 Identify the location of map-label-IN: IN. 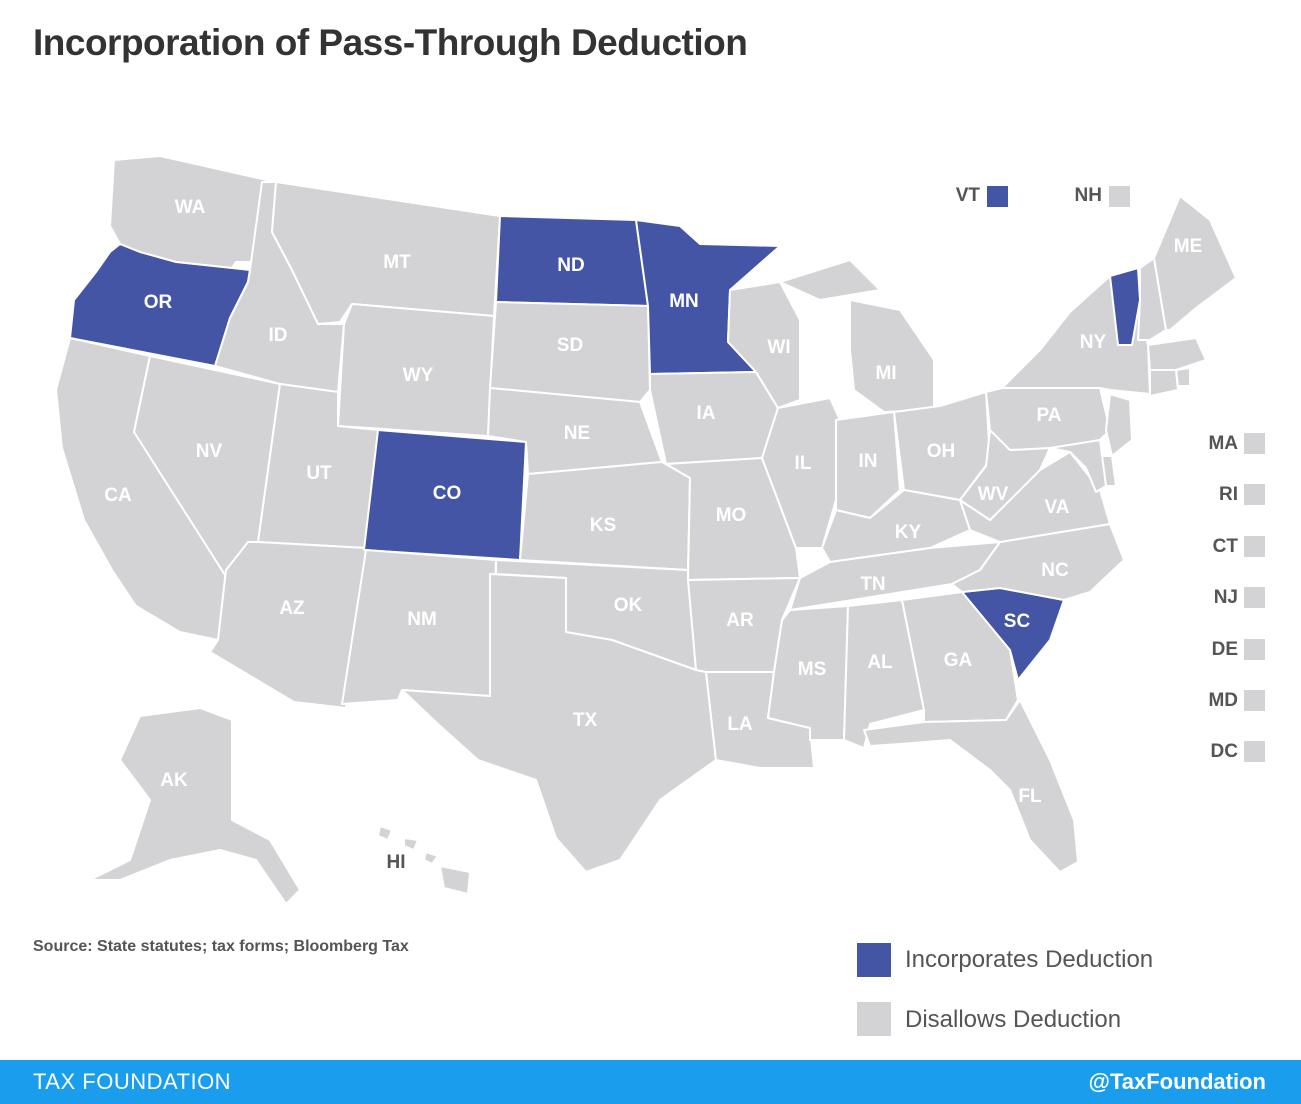
(868, 461).